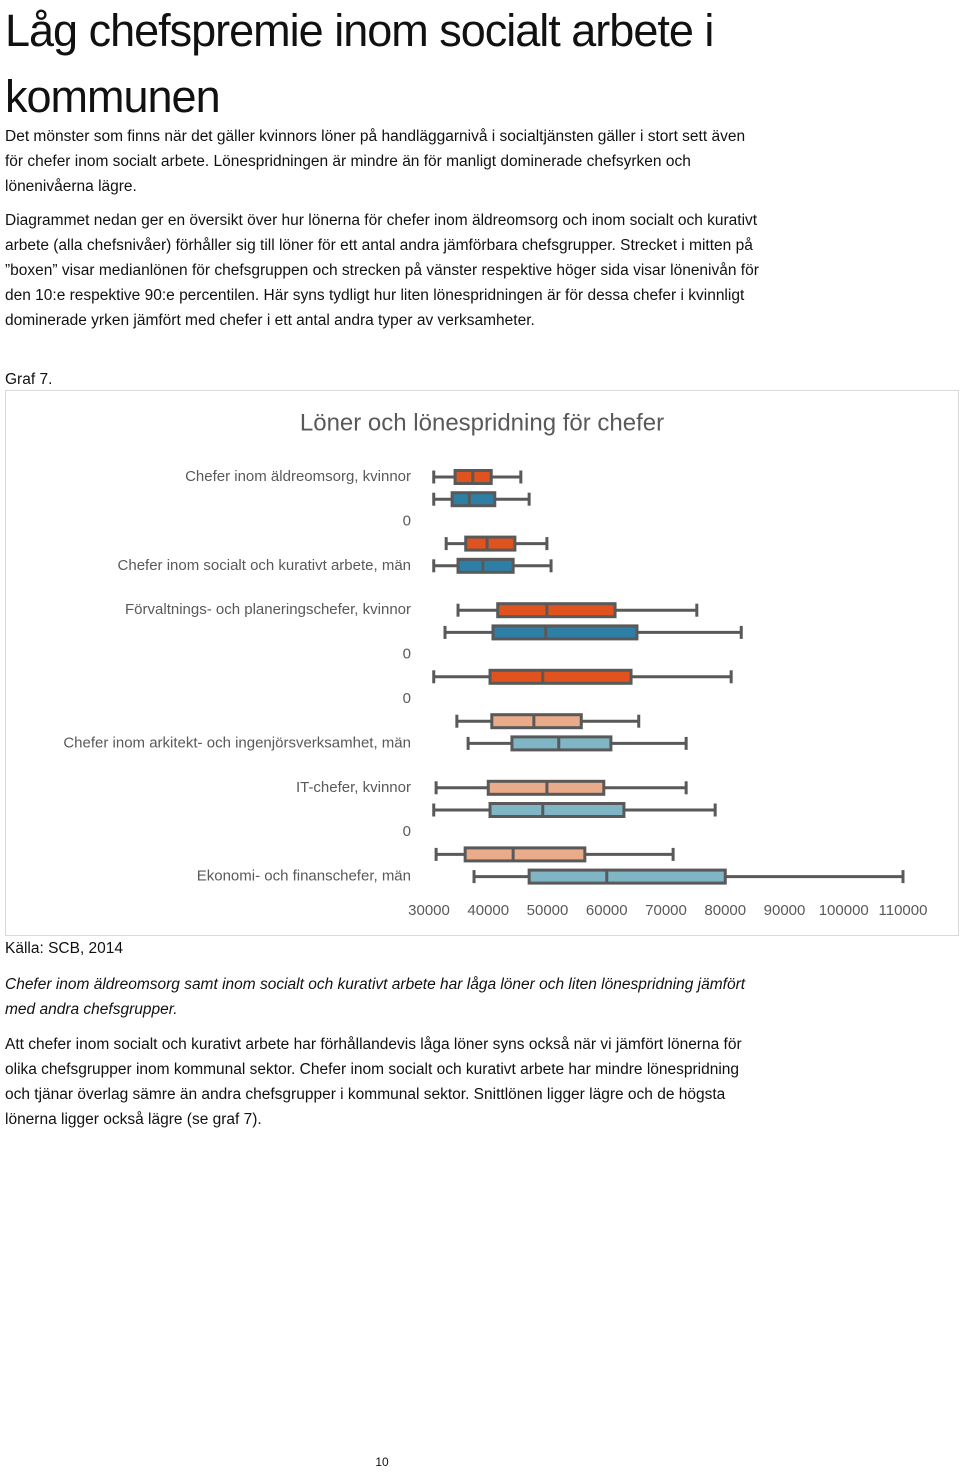 The height and width of the screenshot is (1475, 960). I want to click on y-tick-label: Chefer inom äldreomsorg, kvinnor, so click(298, 476).